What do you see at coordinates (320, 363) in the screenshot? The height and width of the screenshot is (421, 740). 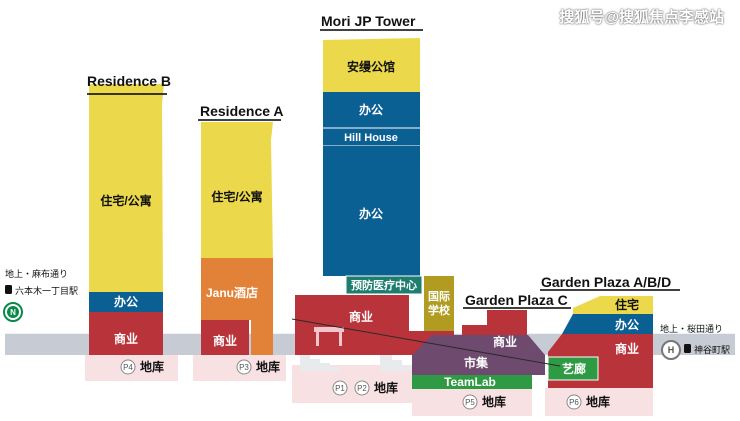 I see `stairs-left` at bounding box center [320, 363].